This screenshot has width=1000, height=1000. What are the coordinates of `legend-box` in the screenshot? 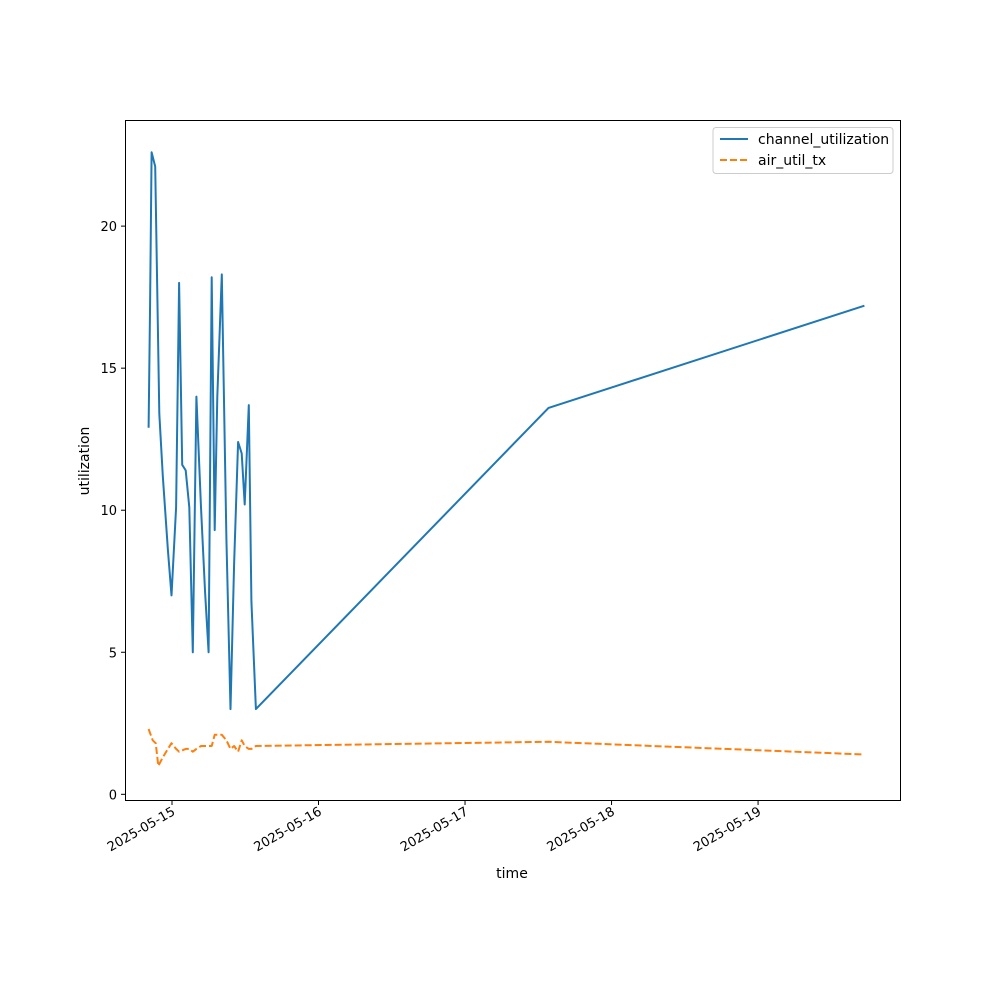 It's located at (803, 150).